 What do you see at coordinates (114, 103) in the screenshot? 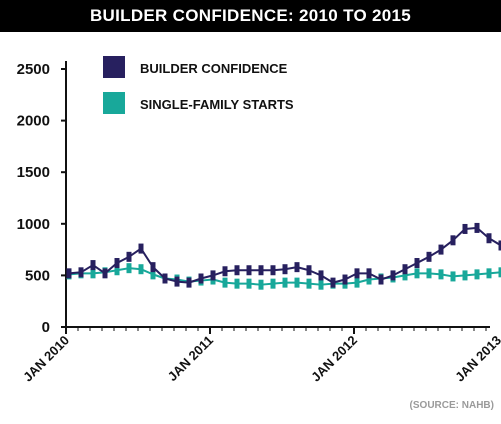
I see `legend-swatch-single-family-starts` at bounding box center [114, 103].